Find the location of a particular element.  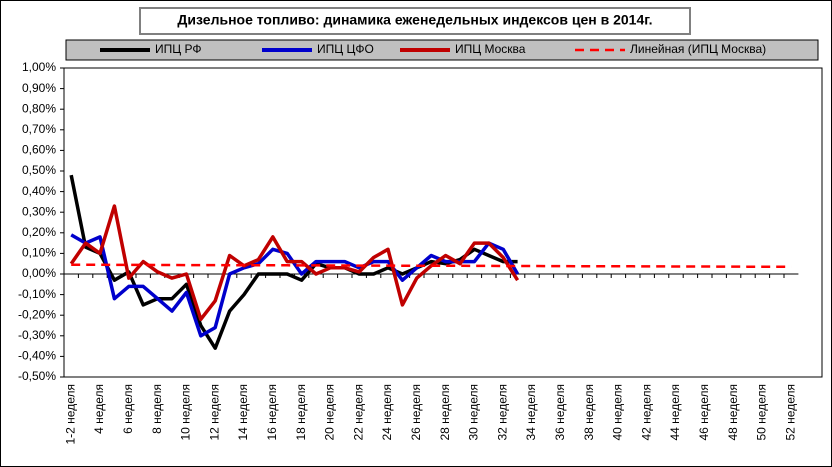

x-tick-label: 4 неделя is located at coordinates (99, 409).